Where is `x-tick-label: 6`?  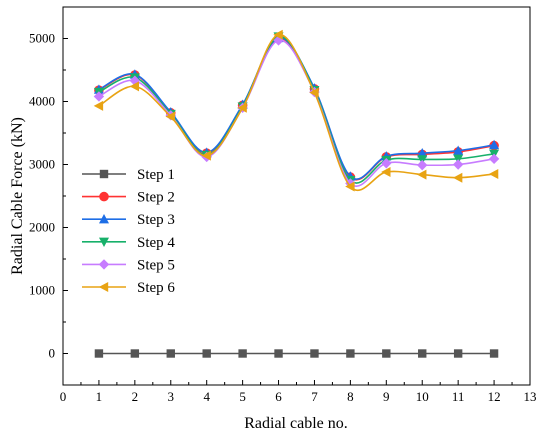
x-tick-label: 6 is located at coordinates (278, 396).